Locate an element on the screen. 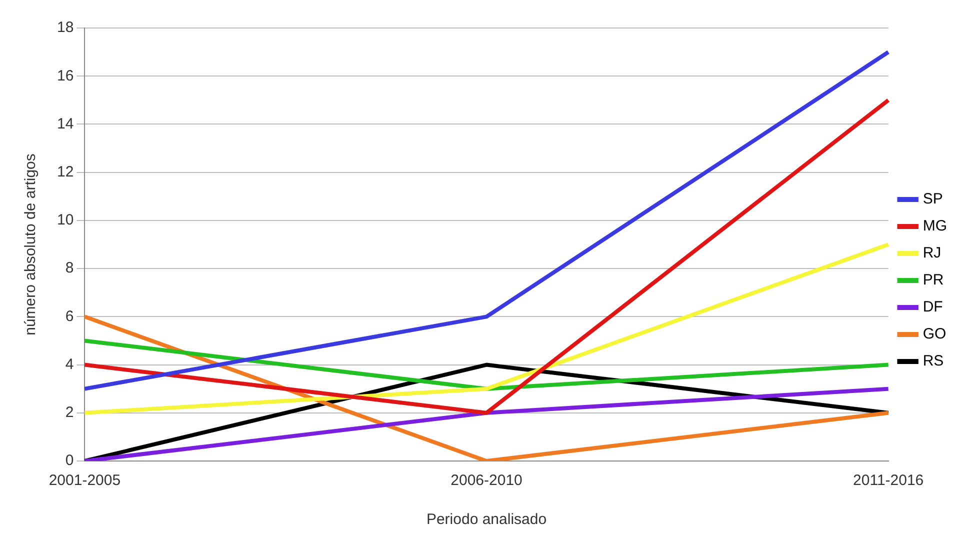 This screenshot has width=975, height=551. y-tick-label: 0 is located at coordinates (69, 461).